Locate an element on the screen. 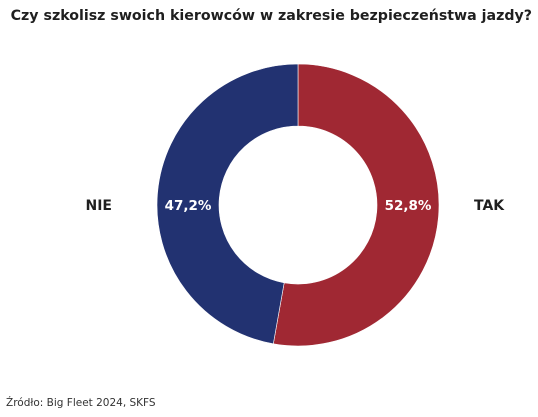 This screenshot has width=538, height=417. source-note: Źródło: Big Fleet 2024, SKFS is located at coordinates (81, 403).